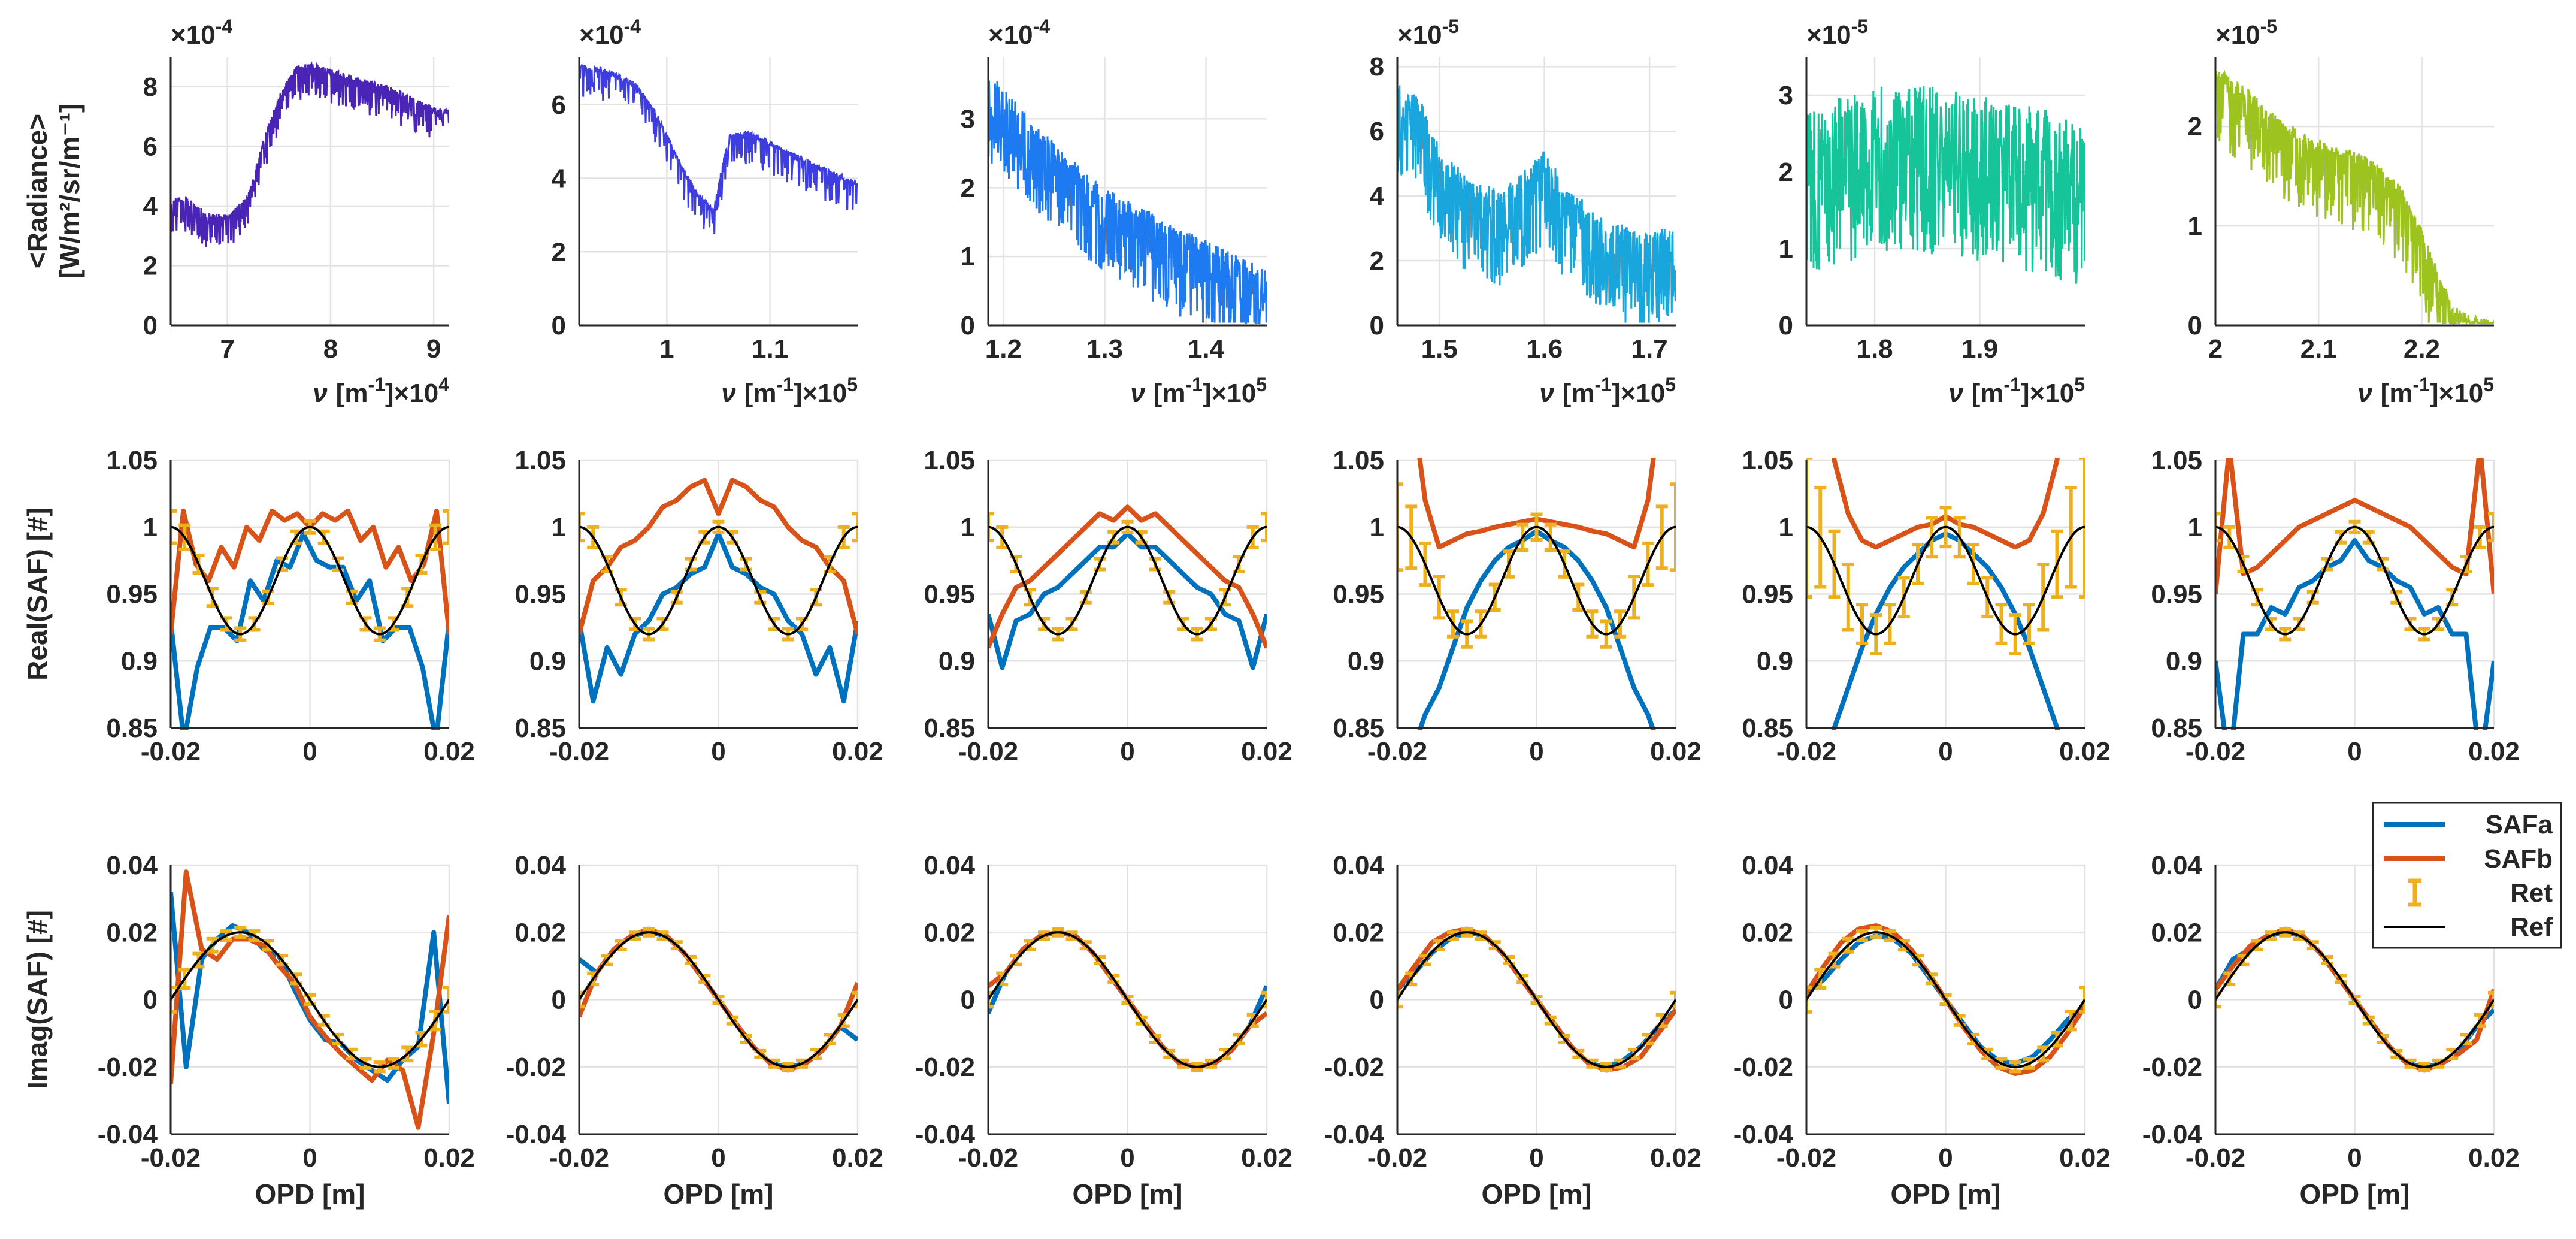 The width and height of the screenshot is (2576, 1239). I want to click on y-tick-label: 4, so click(1377, 196).